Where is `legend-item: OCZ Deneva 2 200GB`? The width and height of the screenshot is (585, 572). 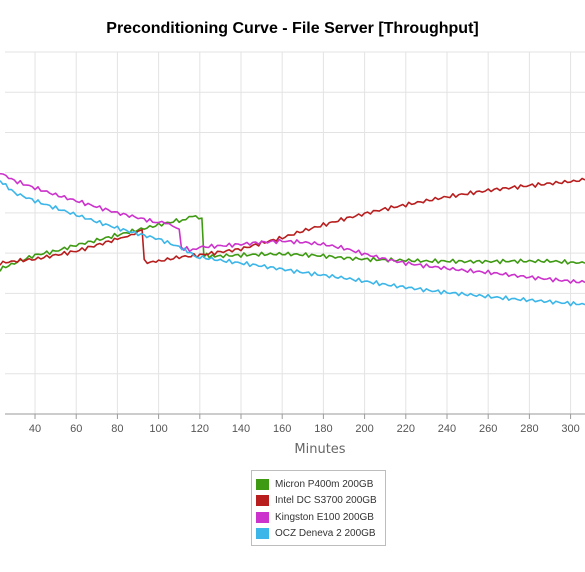 legend-item: OCZ Deneva 2 200GB is located at coordinates (318, 534).